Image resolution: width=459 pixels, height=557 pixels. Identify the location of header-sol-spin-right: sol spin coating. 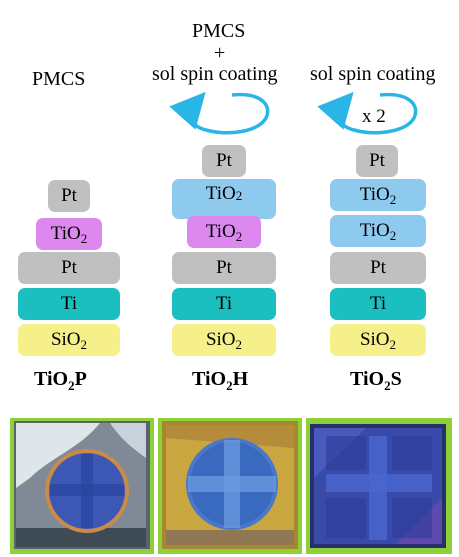
(373, 74).